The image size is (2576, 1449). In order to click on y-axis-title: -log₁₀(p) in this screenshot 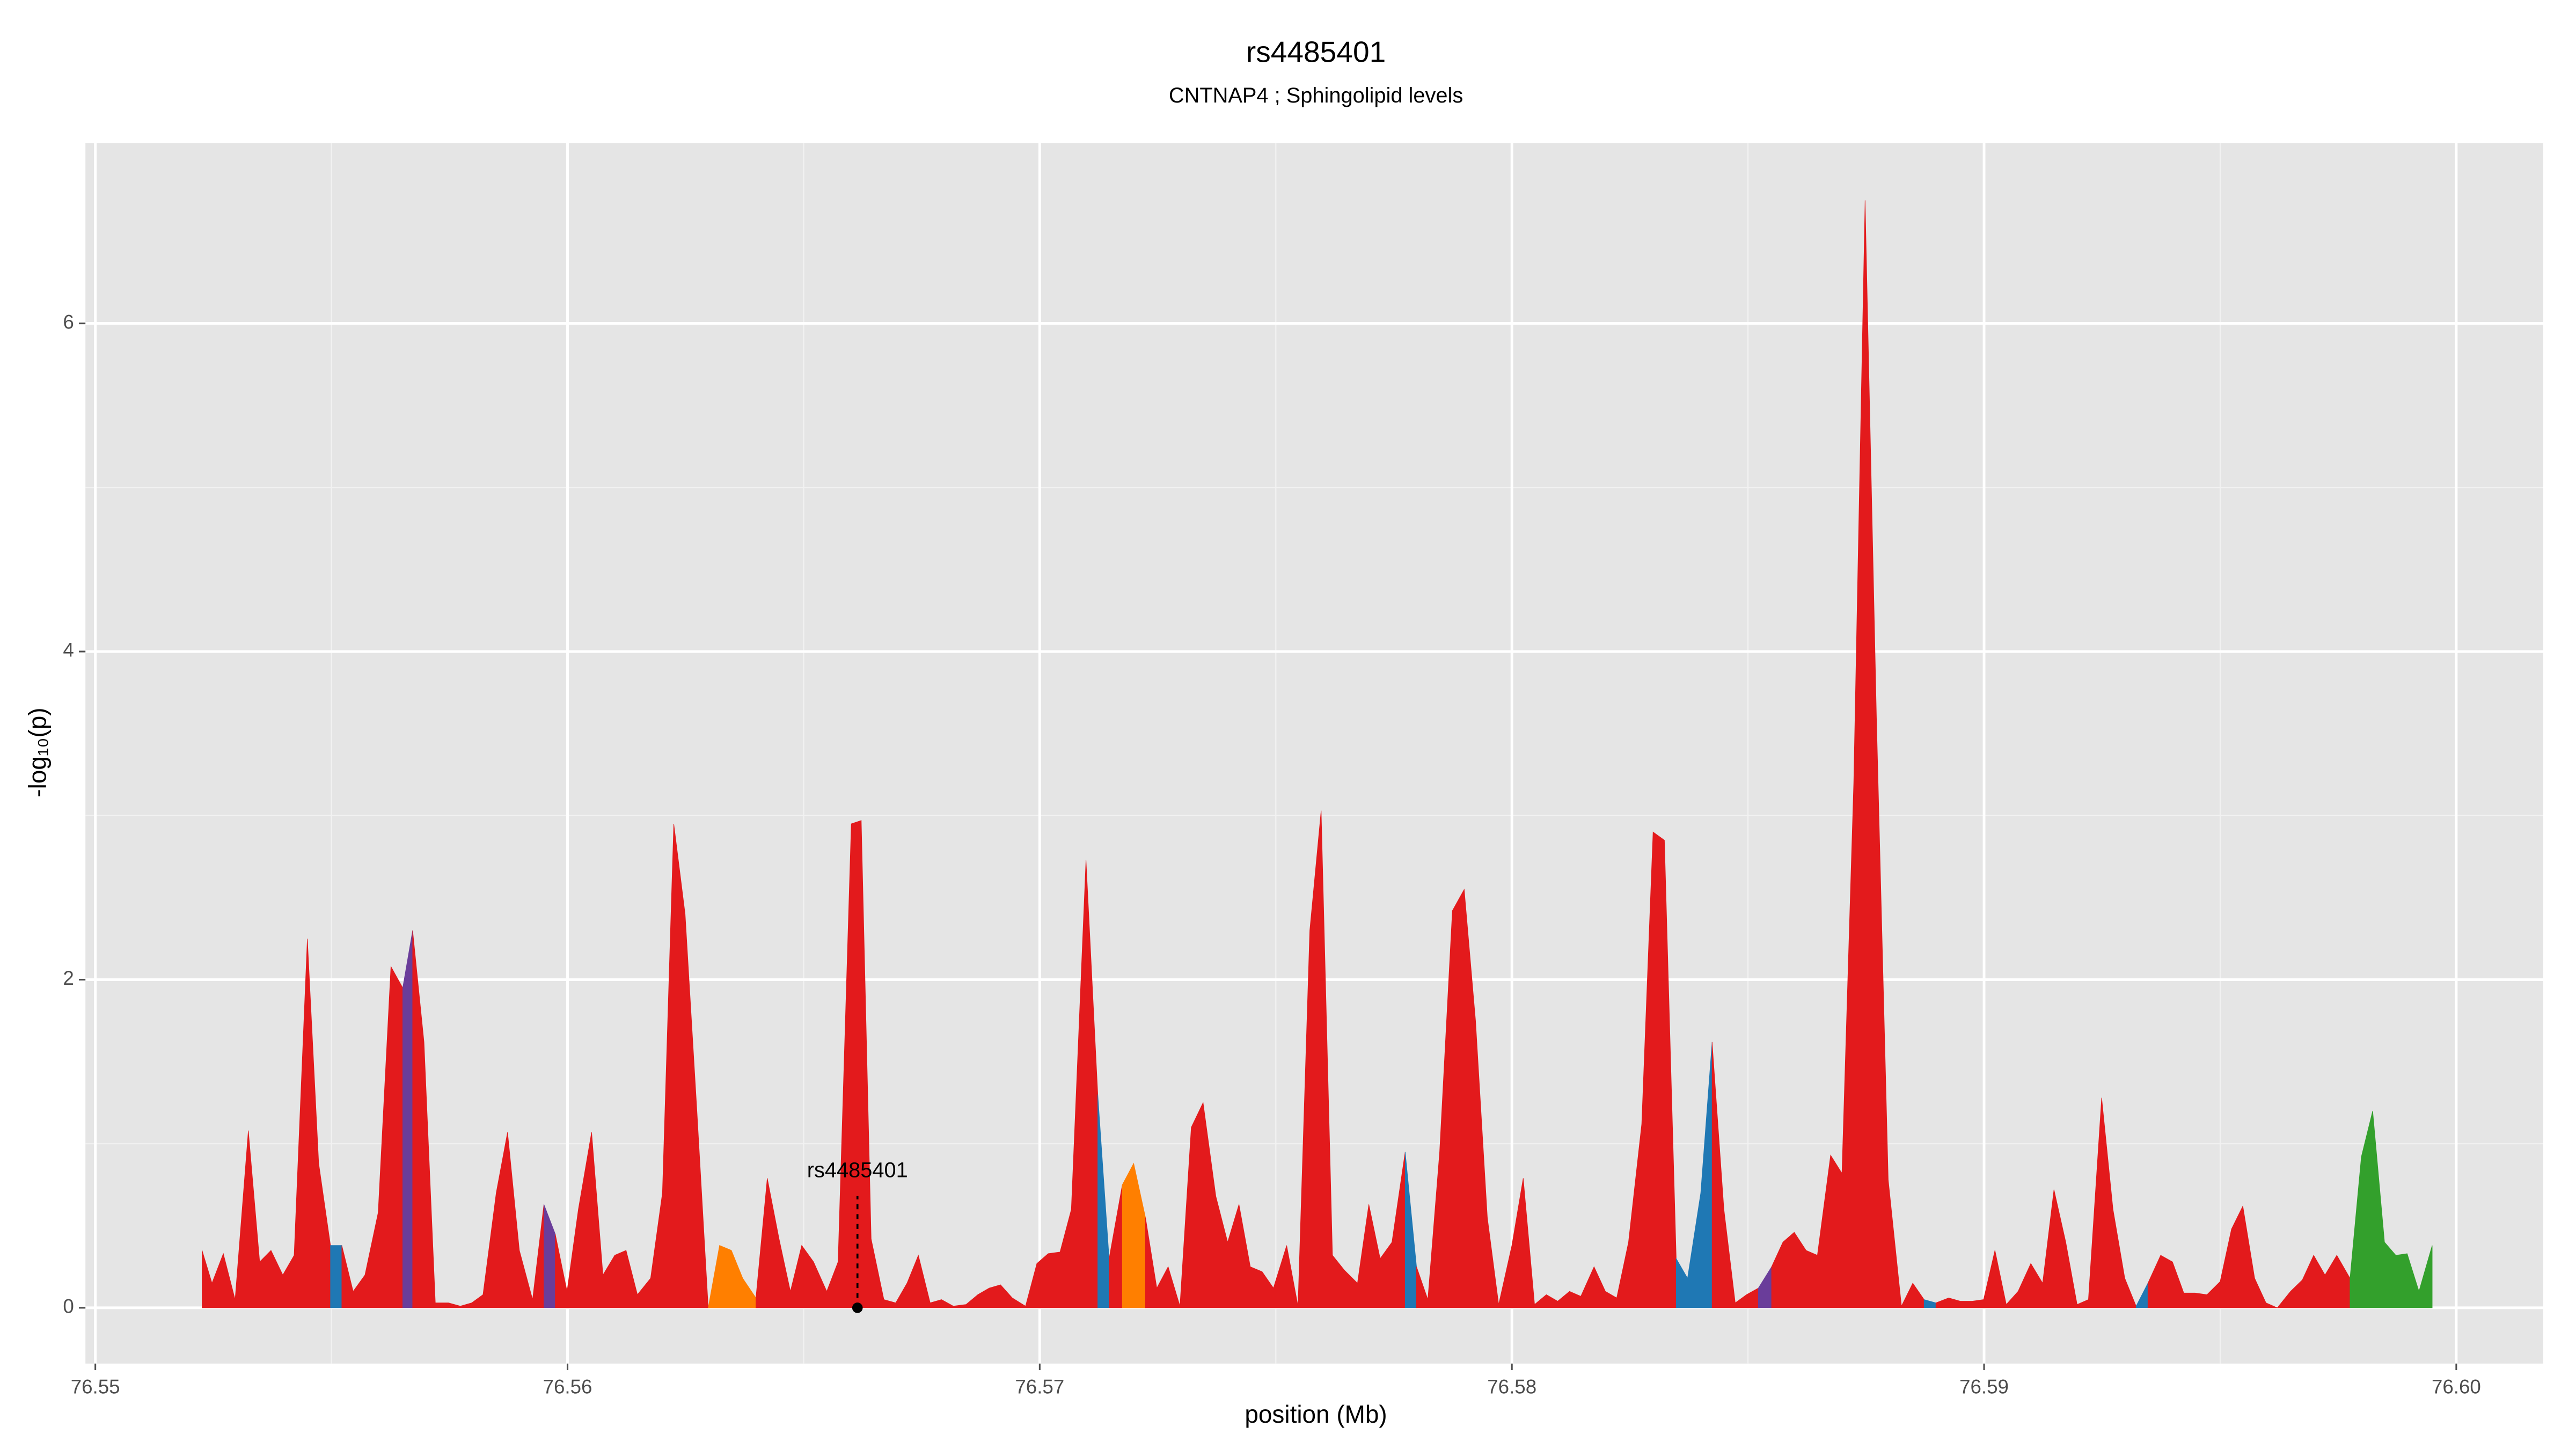, I will do `click(38, 752)`.